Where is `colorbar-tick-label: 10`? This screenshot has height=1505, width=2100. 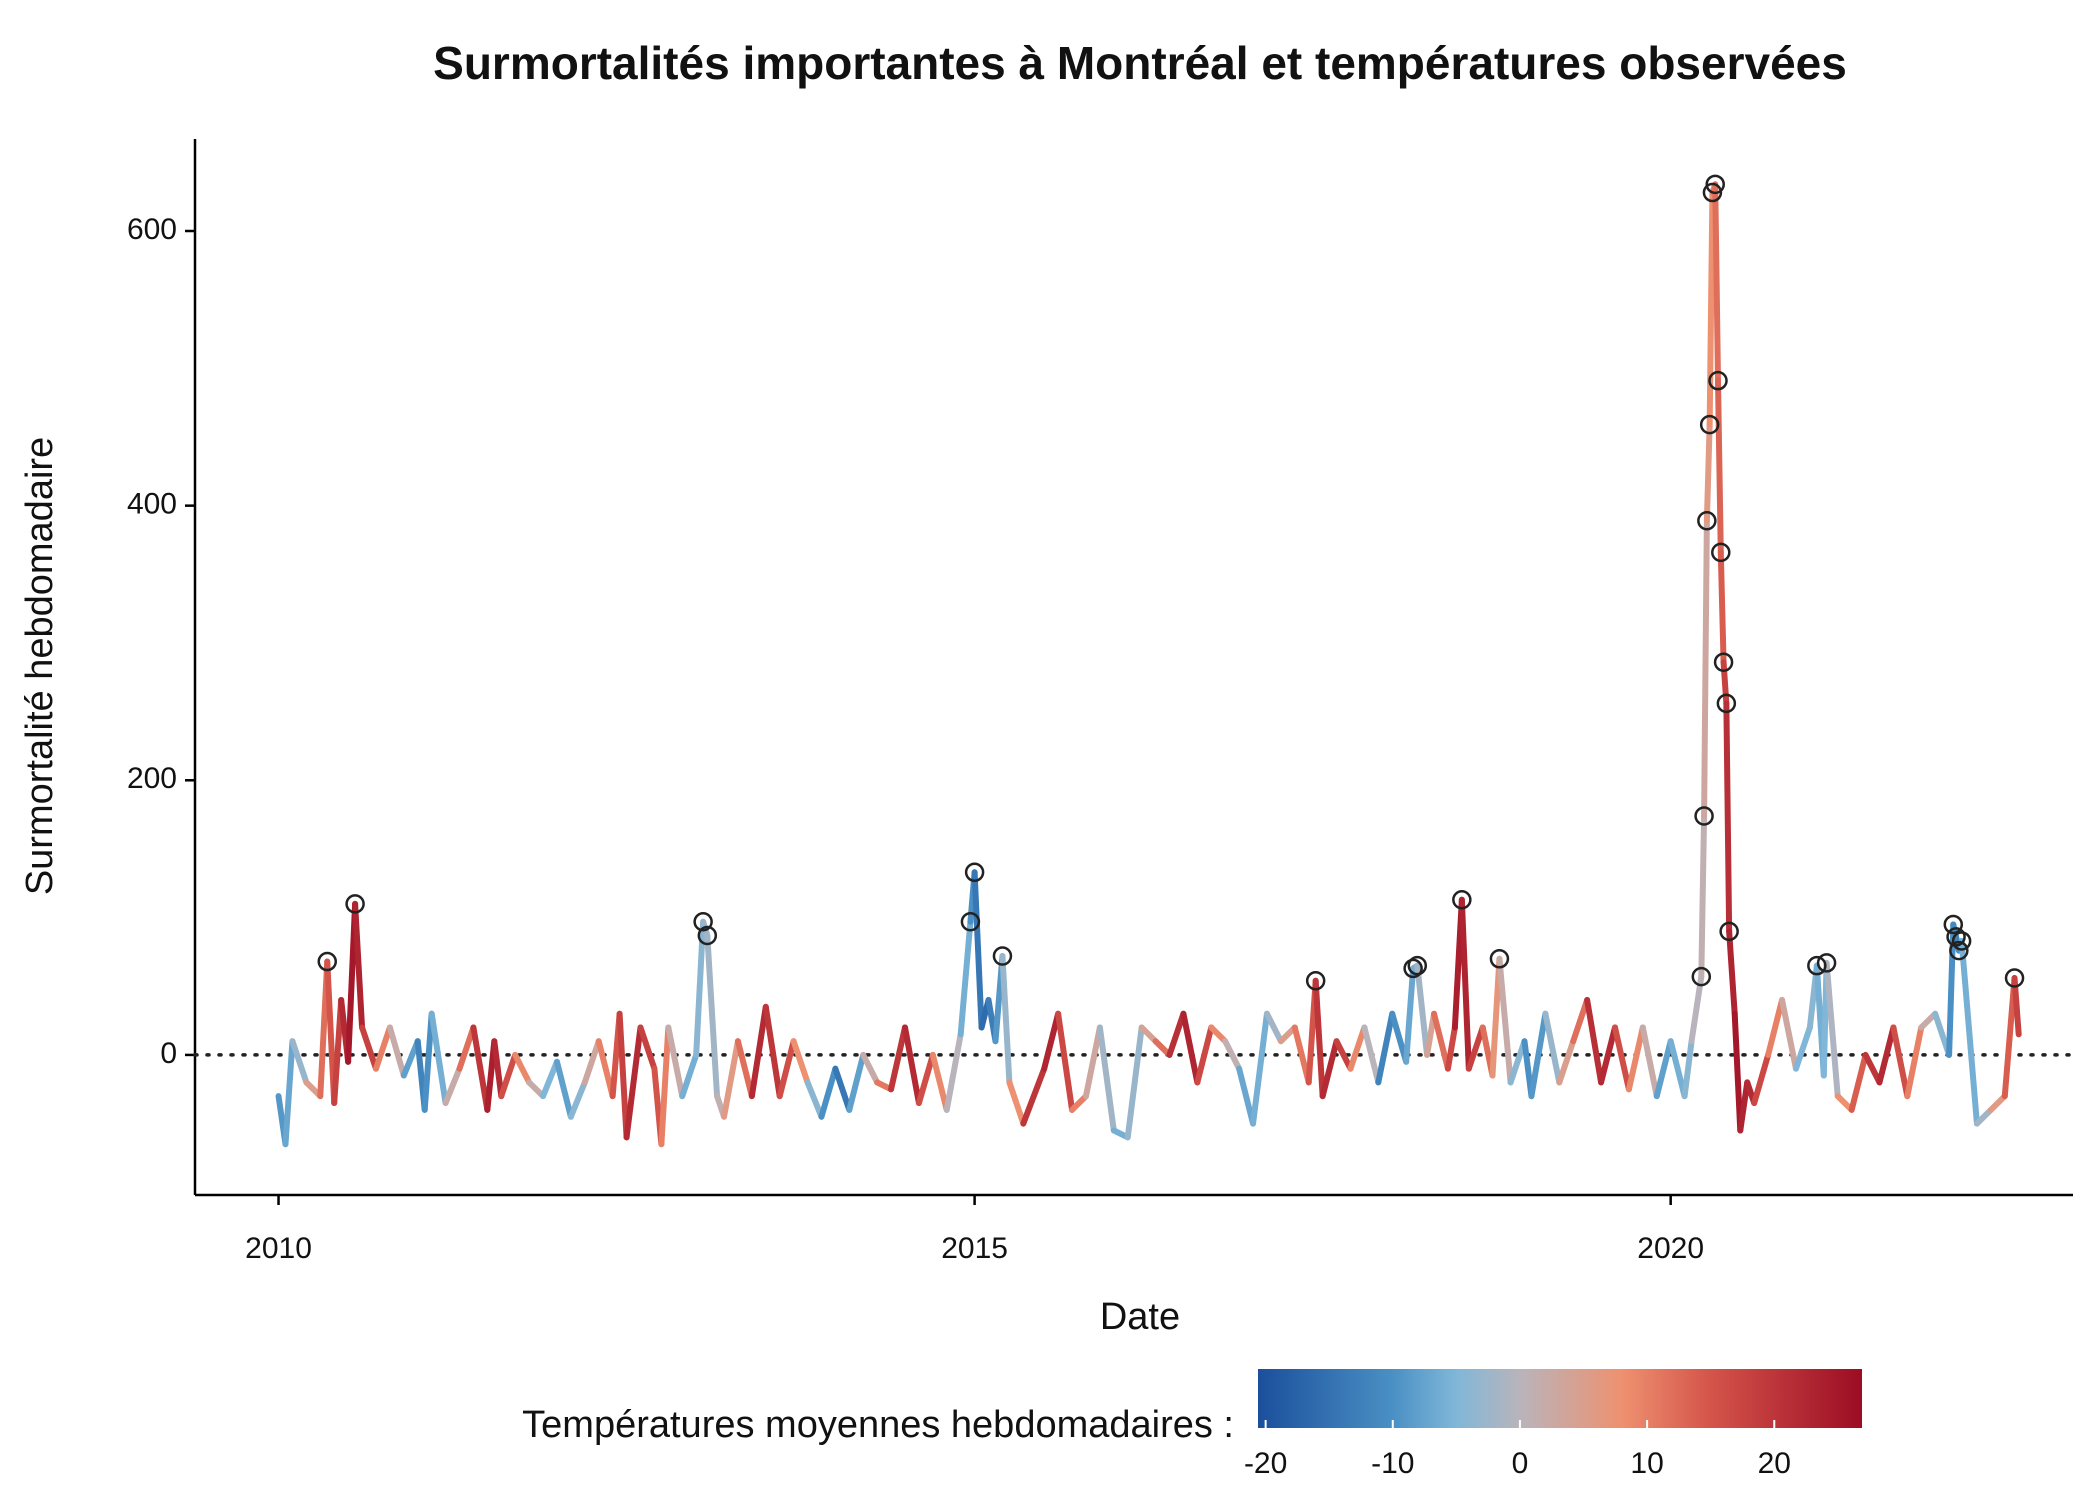 colorbar-tick-label: 10 is located at coordinates (1646, 1463).